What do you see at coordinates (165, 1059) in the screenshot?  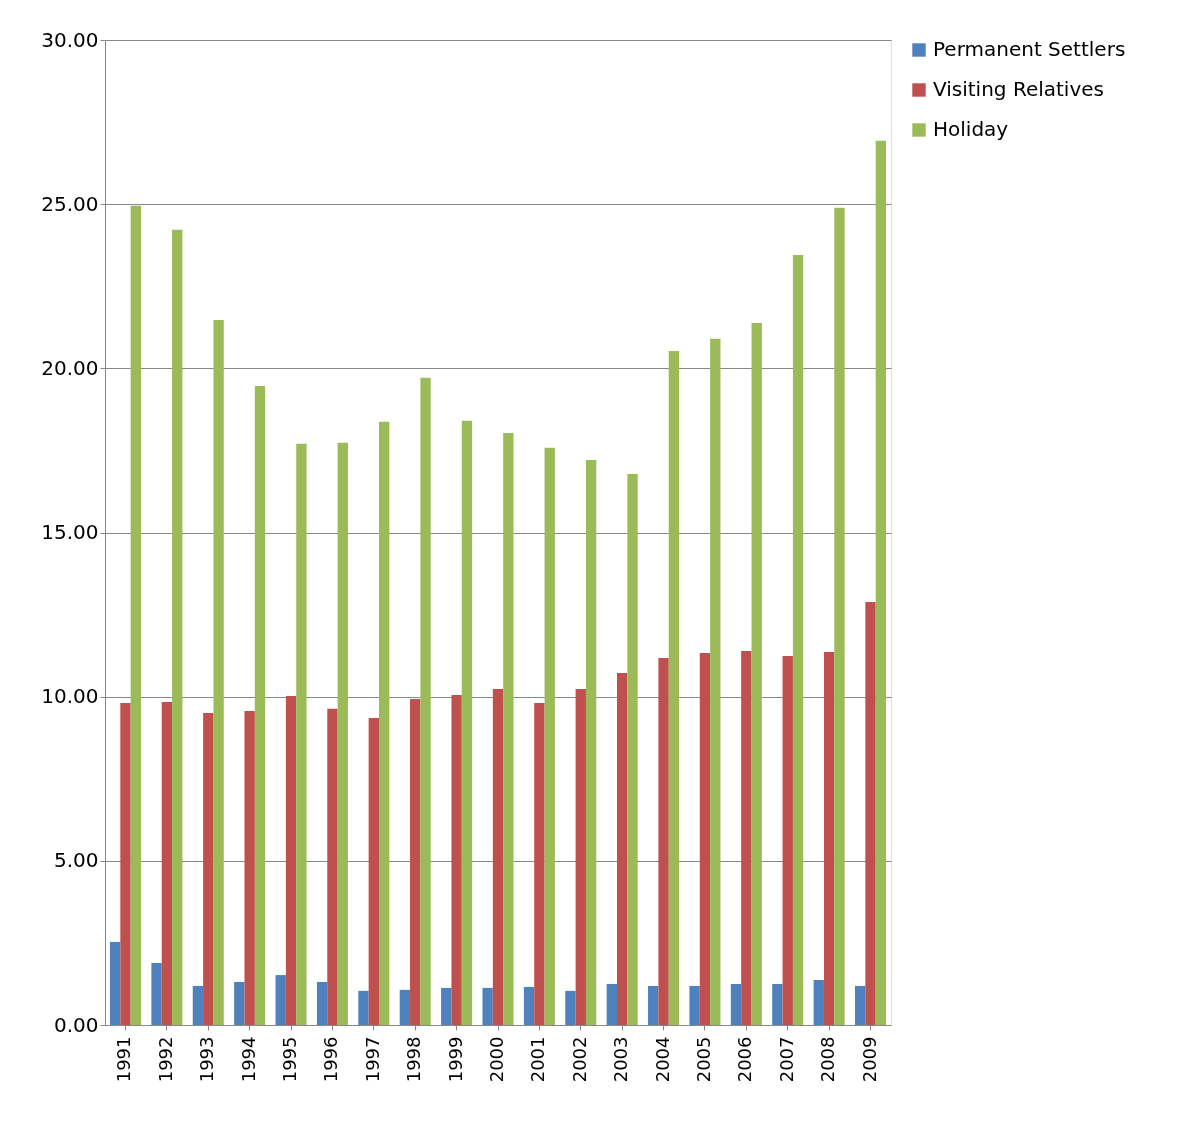 I see `x-tick-label: 1992` at bounding box center [165, 1059].